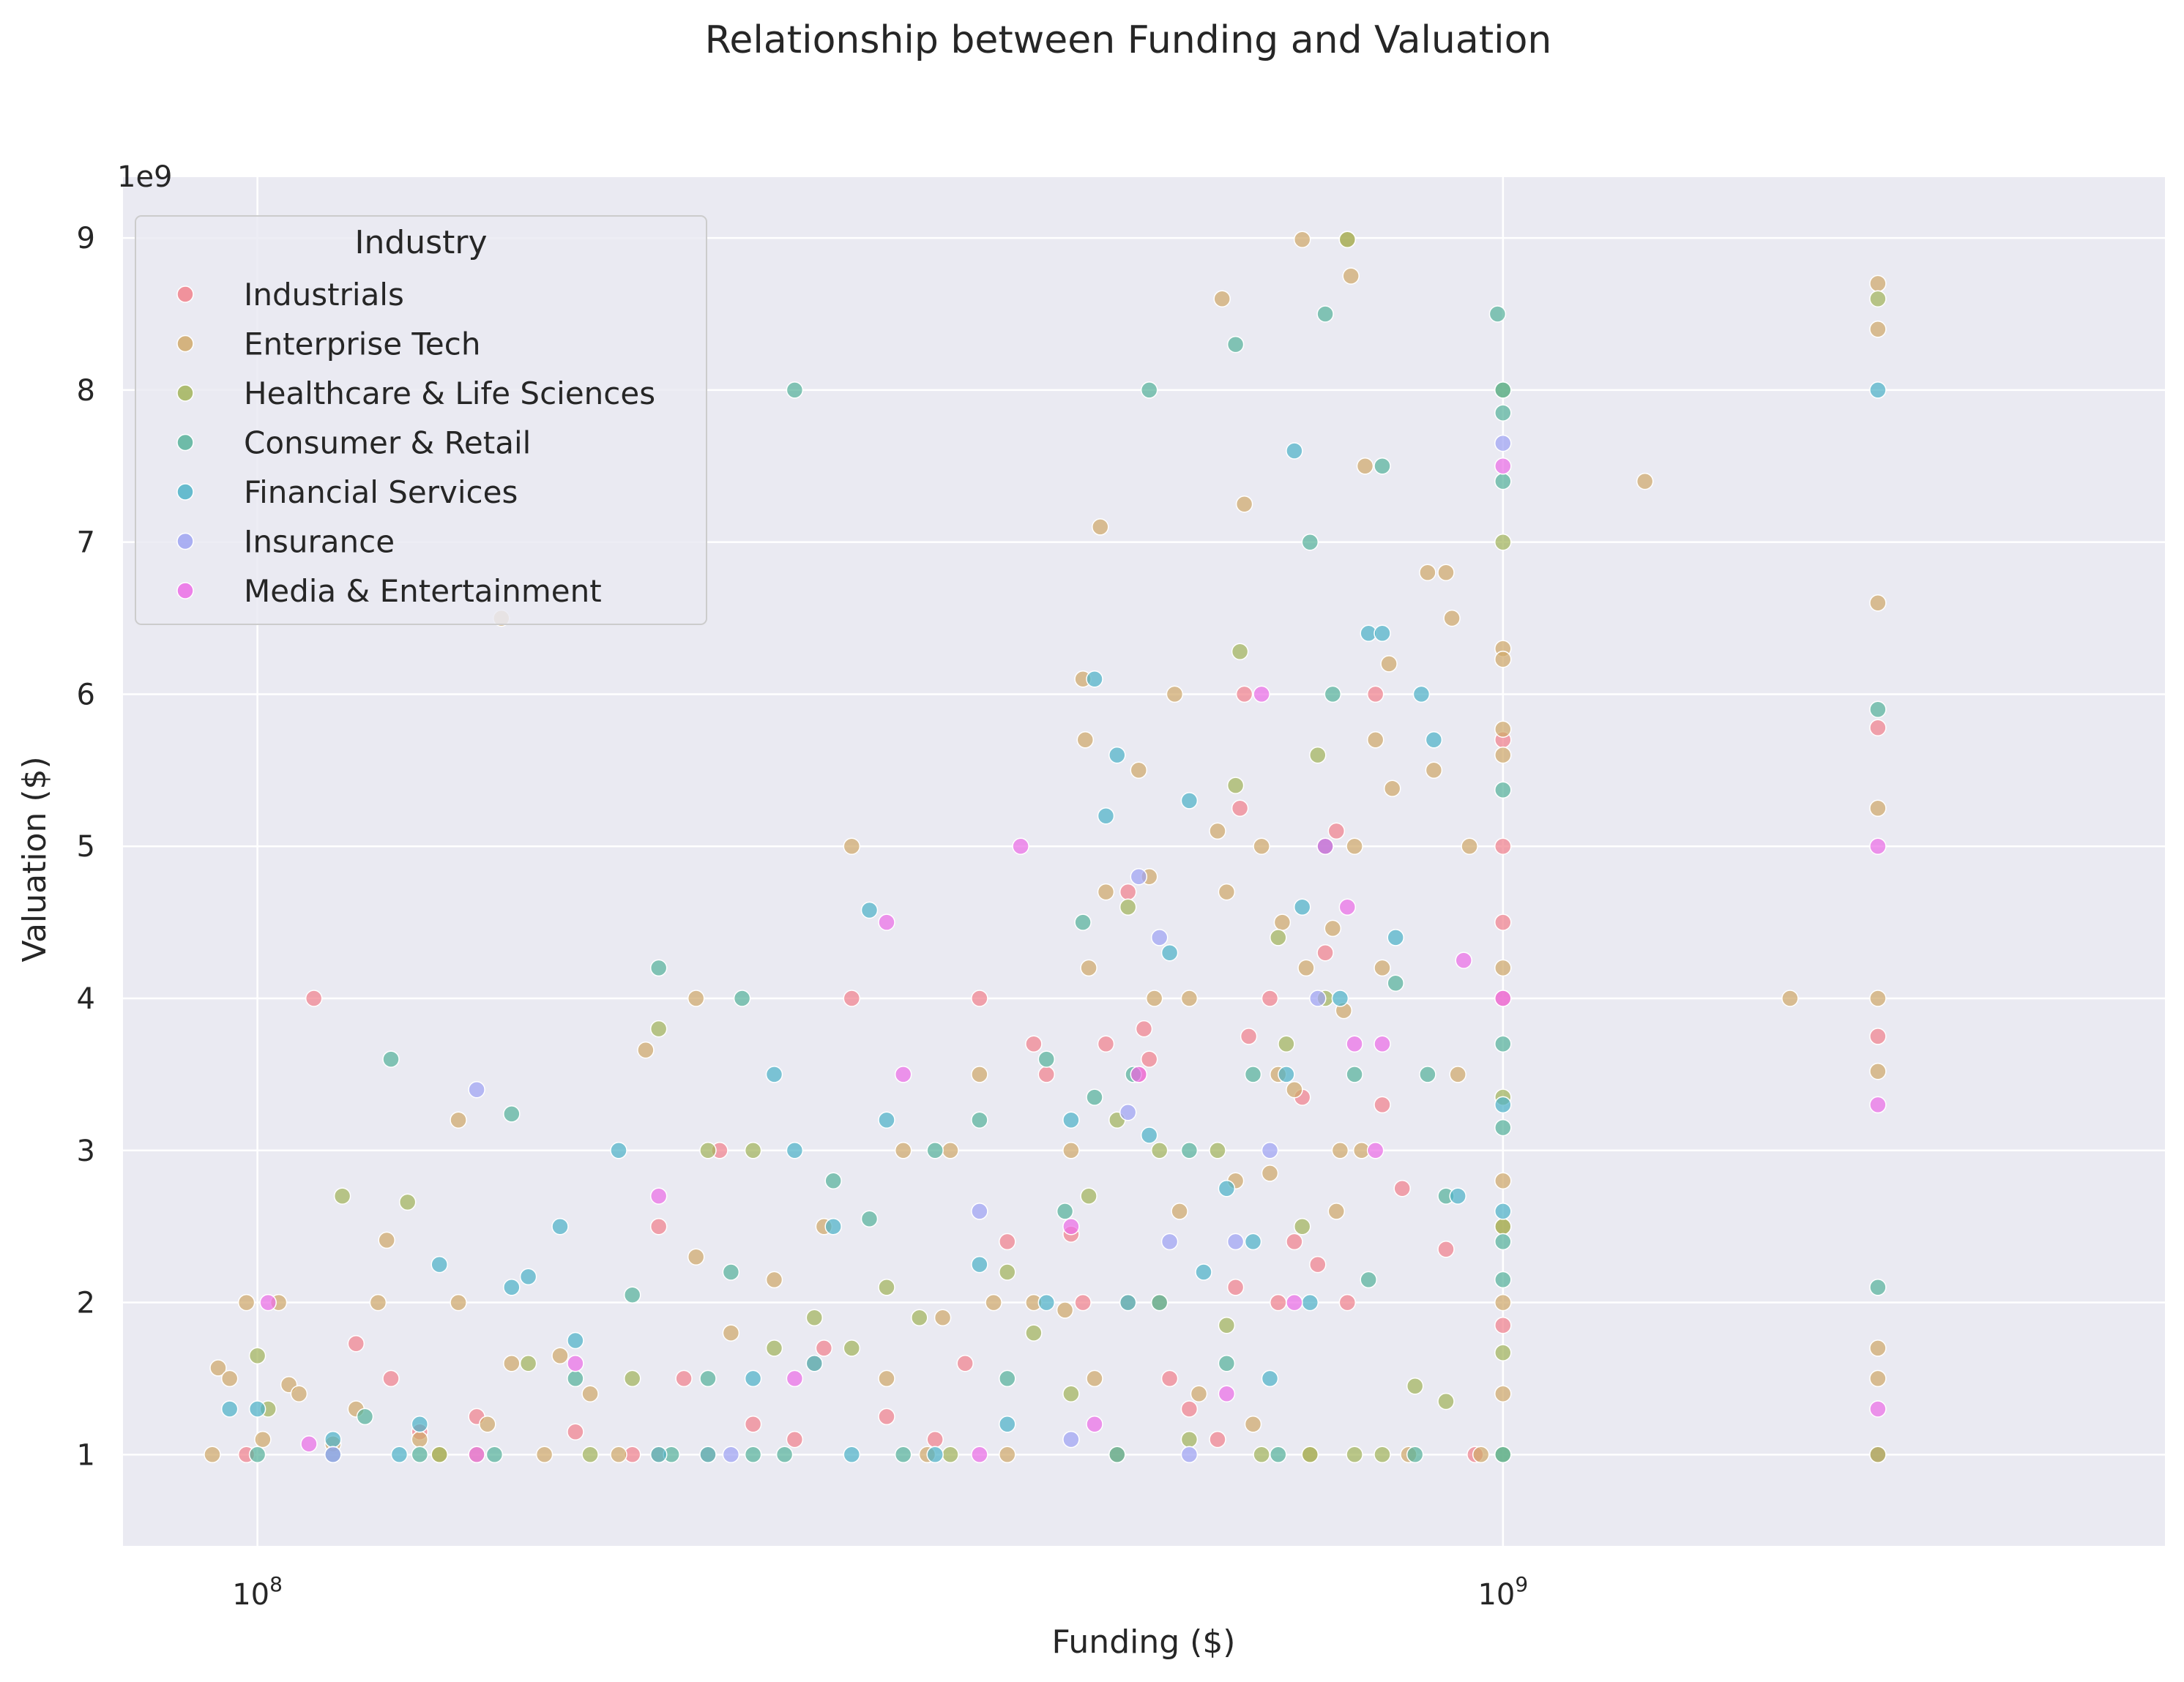 This screenshot has height=1682, width=2184. Describe the element at coordinates (86, 1455) in the screenshot. I see `y-tick-label: 1` at that location.